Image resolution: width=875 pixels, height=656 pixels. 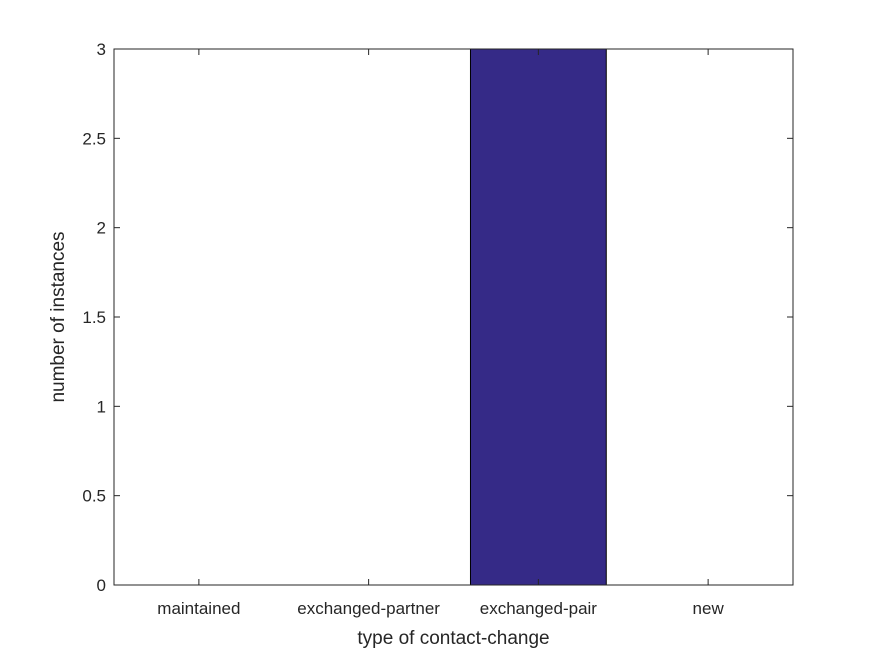 What do you see at coordinates (101, 49) in the screenshot?
I see `y-tick-label: 3` at bounding box center [101, 49].